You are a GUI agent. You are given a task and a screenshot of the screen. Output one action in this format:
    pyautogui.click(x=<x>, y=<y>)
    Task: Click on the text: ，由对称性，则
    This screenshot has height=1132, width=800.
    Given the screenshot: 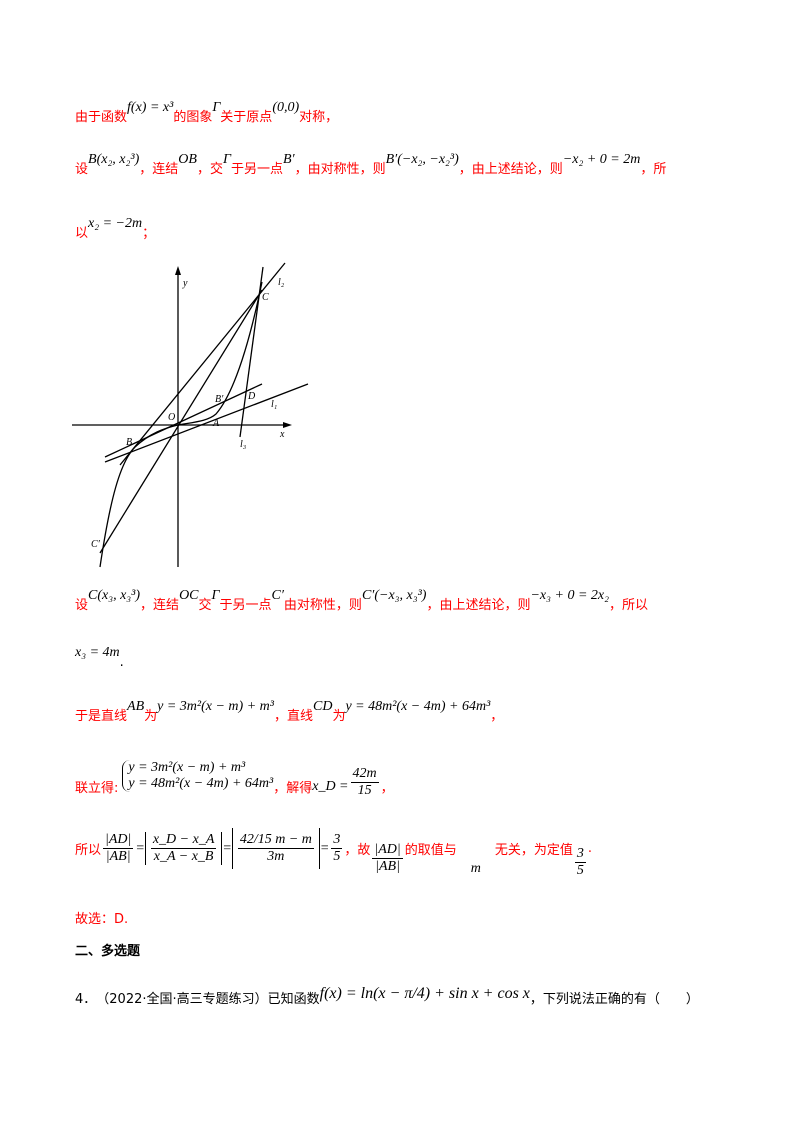 What is the action you would take?
    pyautogui.click(x=340, y=169)
    